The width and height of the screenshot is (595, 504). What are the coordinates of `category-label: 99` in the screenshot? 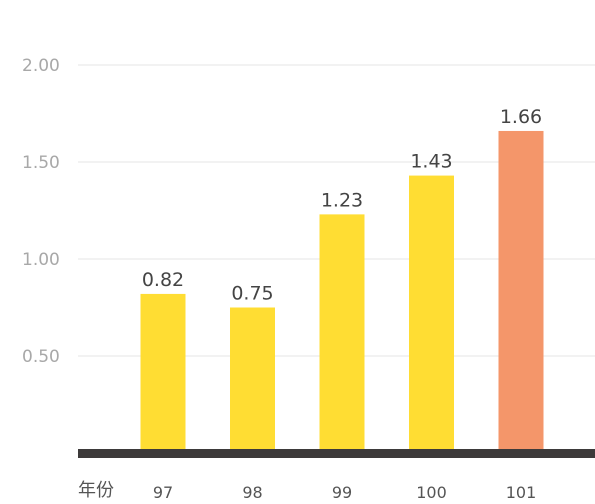 It's located at (342, 492).